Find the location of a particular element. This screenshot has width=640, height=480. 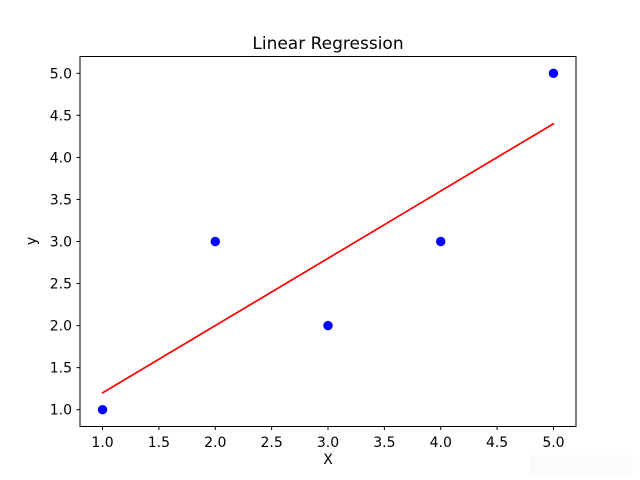

y-tick-label: 4.5 is located at coordinates (61, 116).